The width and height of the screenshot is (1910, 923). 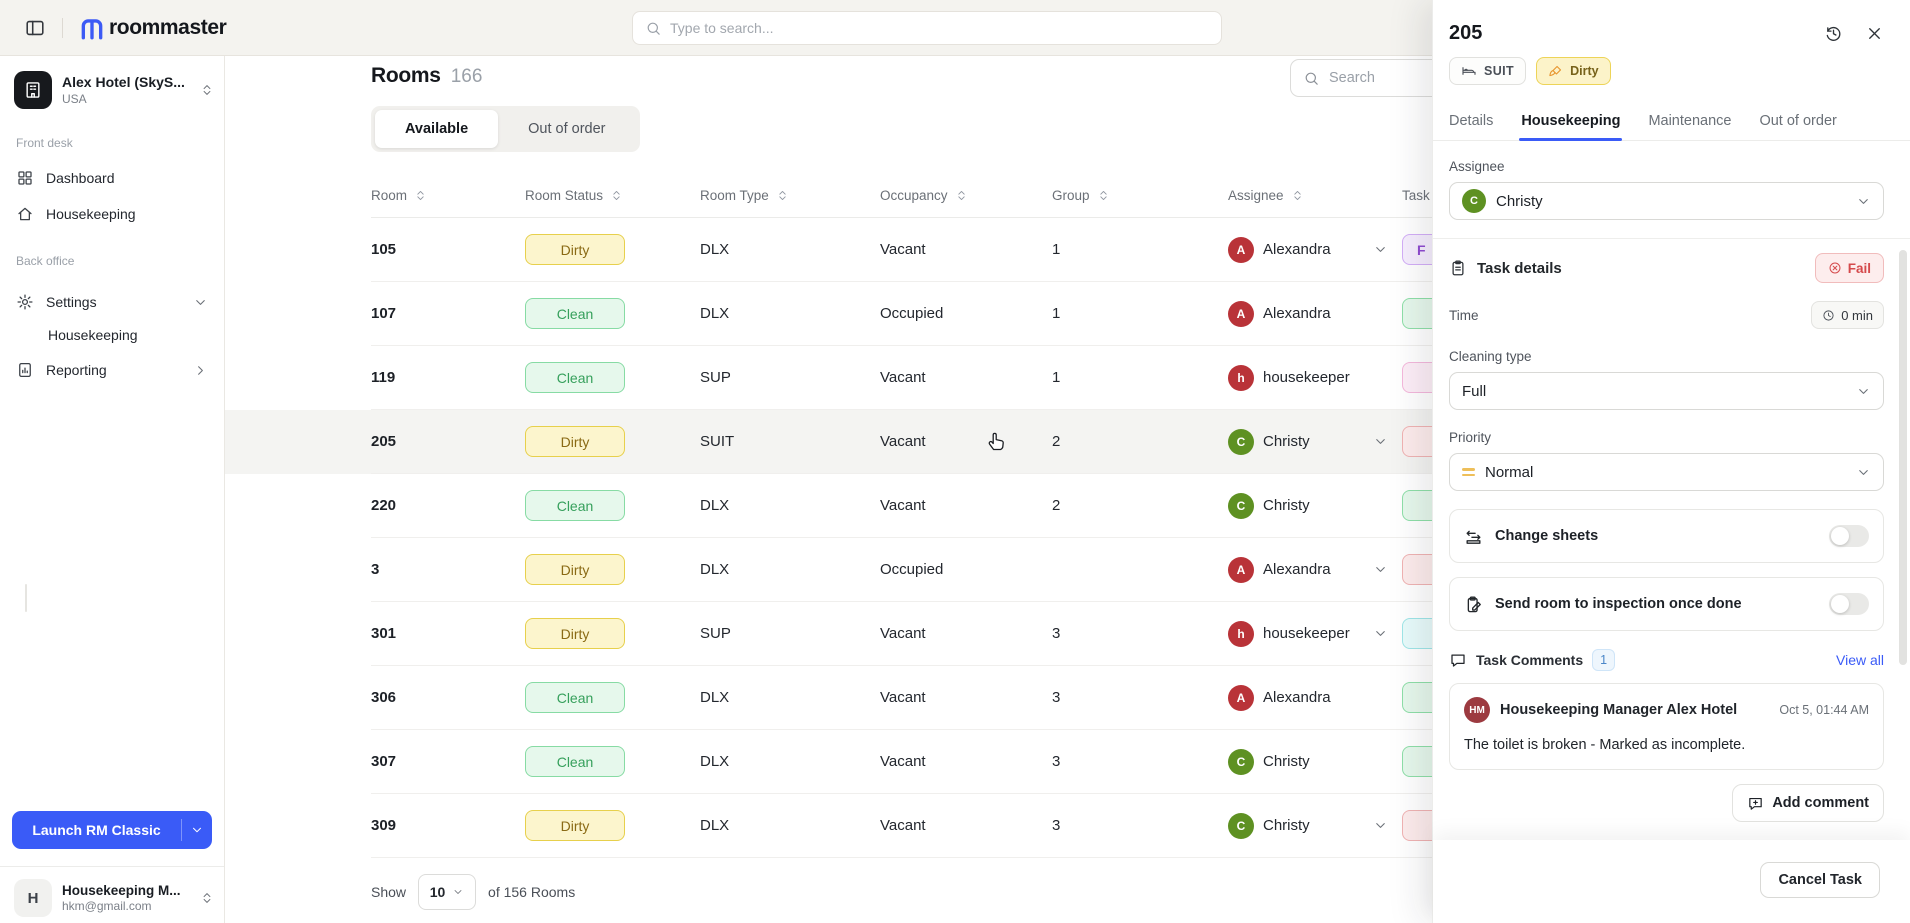 What do you see at coordinates (35, 28) in the screenshot?
I see `sidebar-toggle-icon` at bounding box center [35, 28].